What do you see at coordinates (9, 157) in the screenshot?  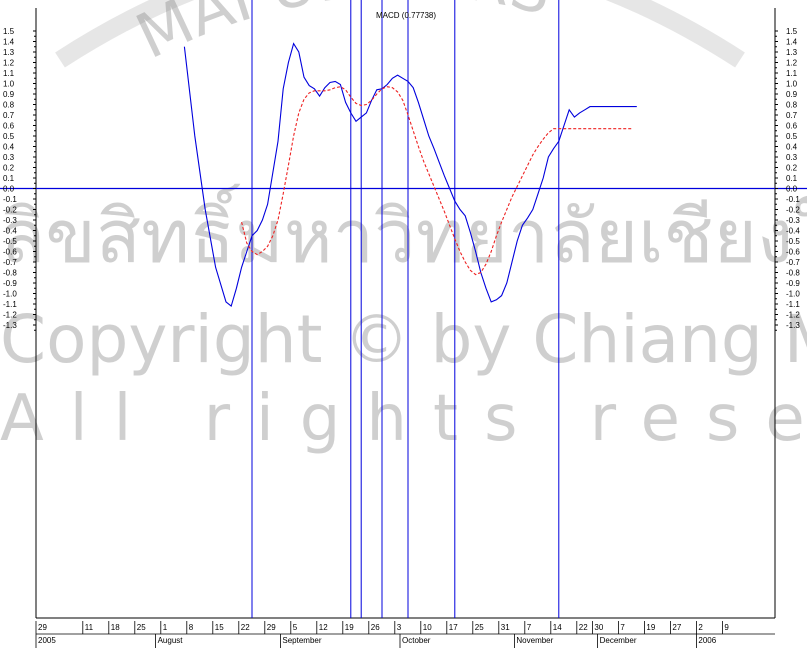 I see `y-tick-label-left-12: 0.3` at bounding box center [9, 157].